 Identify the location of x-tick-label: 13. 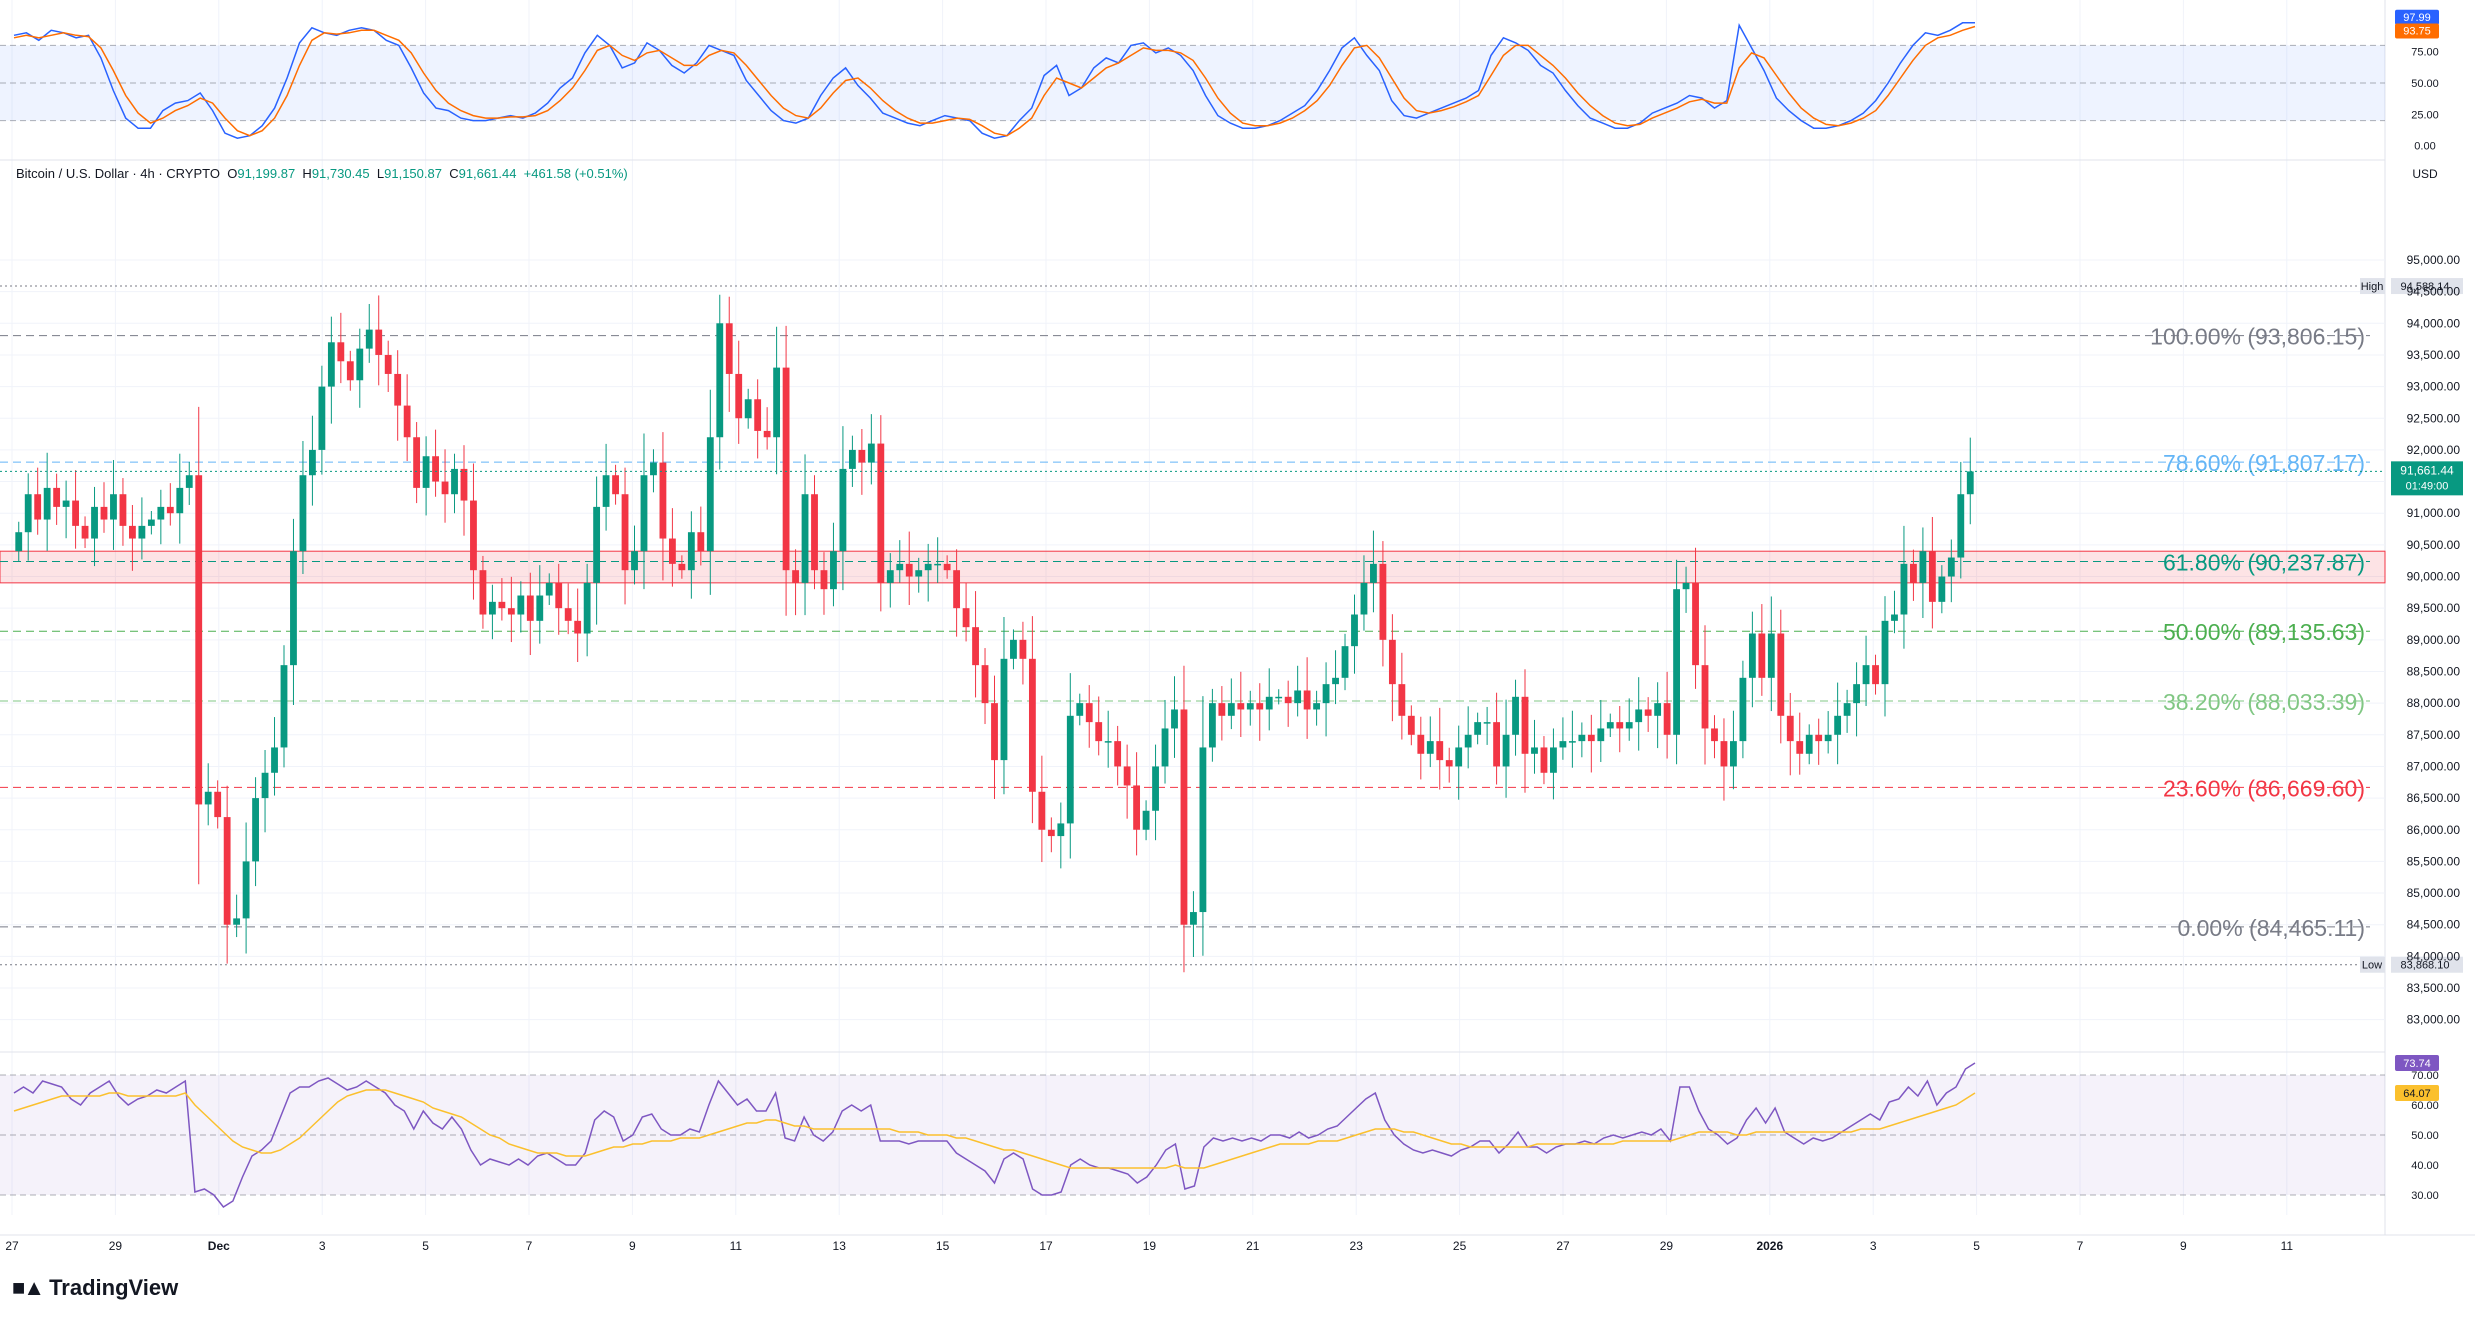
(840, 1246).